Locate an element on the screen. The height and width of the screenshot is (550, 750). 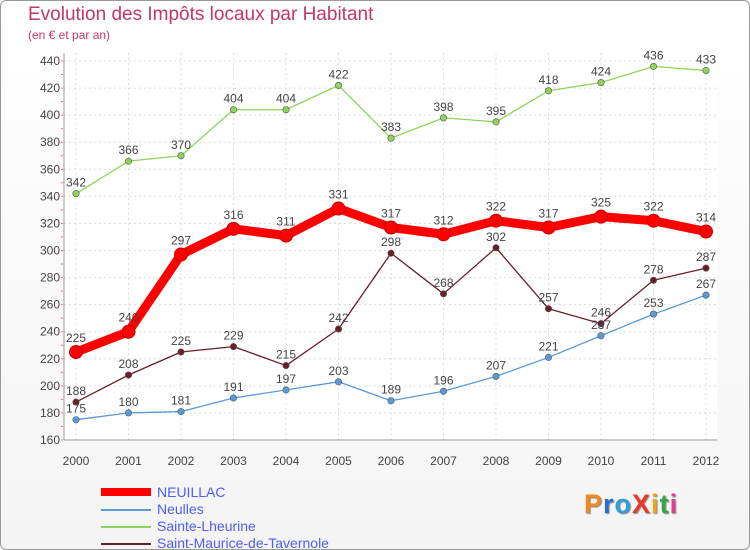
data-label: 331 is located at coordinates (338, 195).